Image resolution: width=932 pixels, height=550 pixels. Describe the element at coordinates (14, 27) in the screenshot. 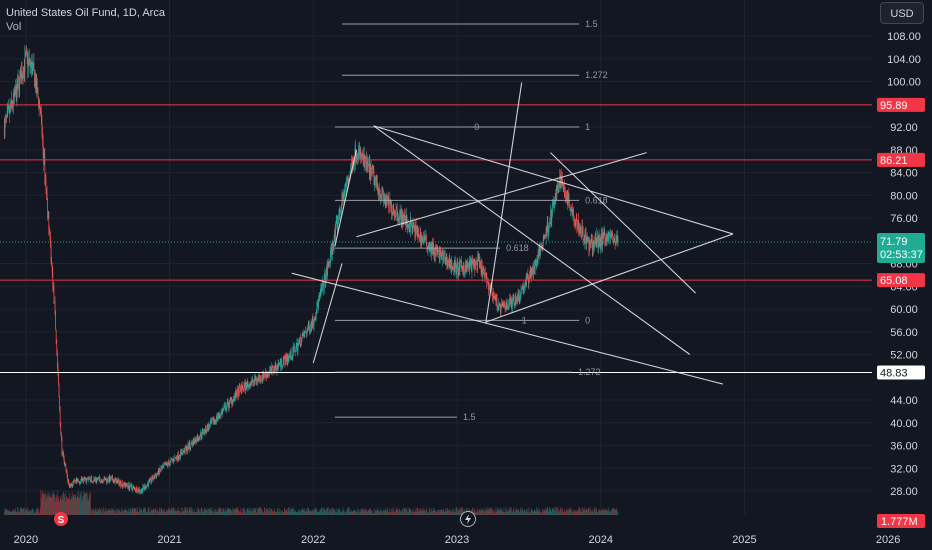

I see `volume-indicator-label: Vol` at that location.